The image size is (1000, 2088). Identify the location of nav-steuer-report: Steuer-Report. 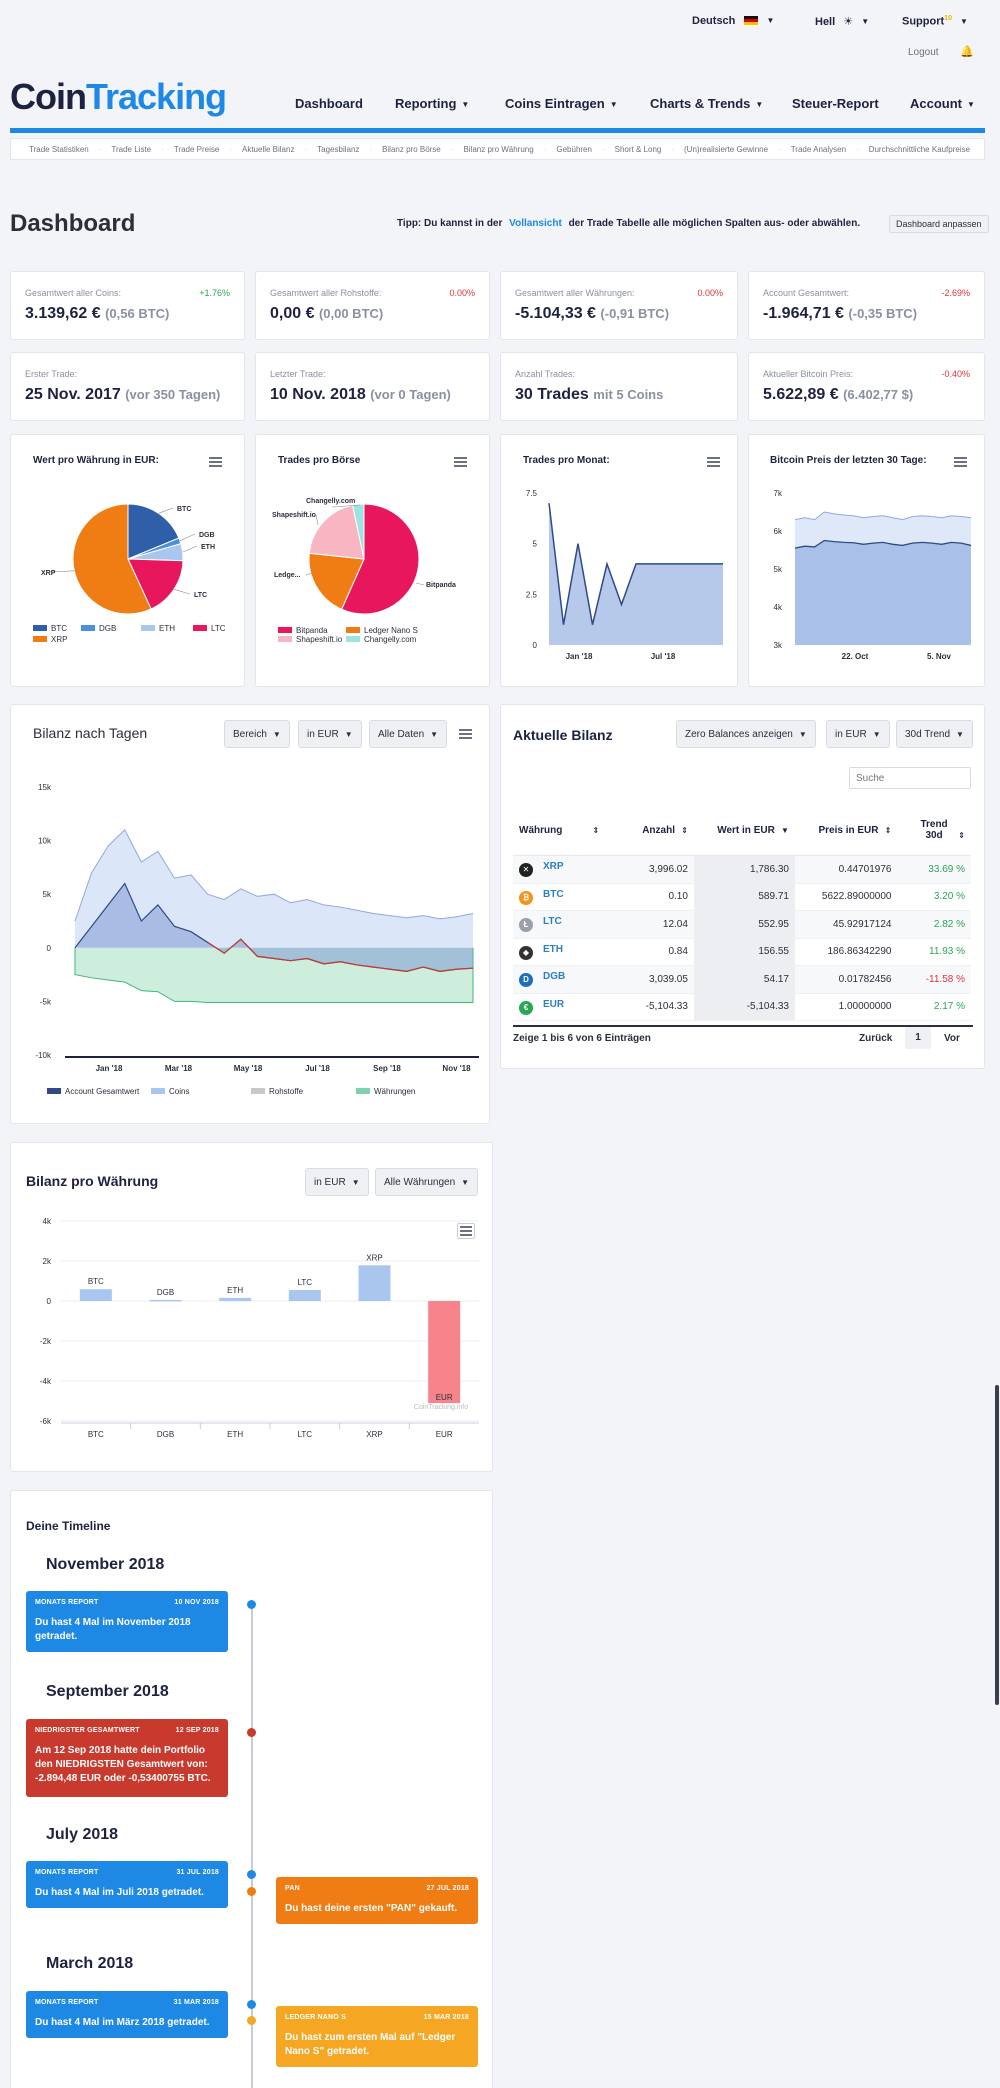
(835, 103).